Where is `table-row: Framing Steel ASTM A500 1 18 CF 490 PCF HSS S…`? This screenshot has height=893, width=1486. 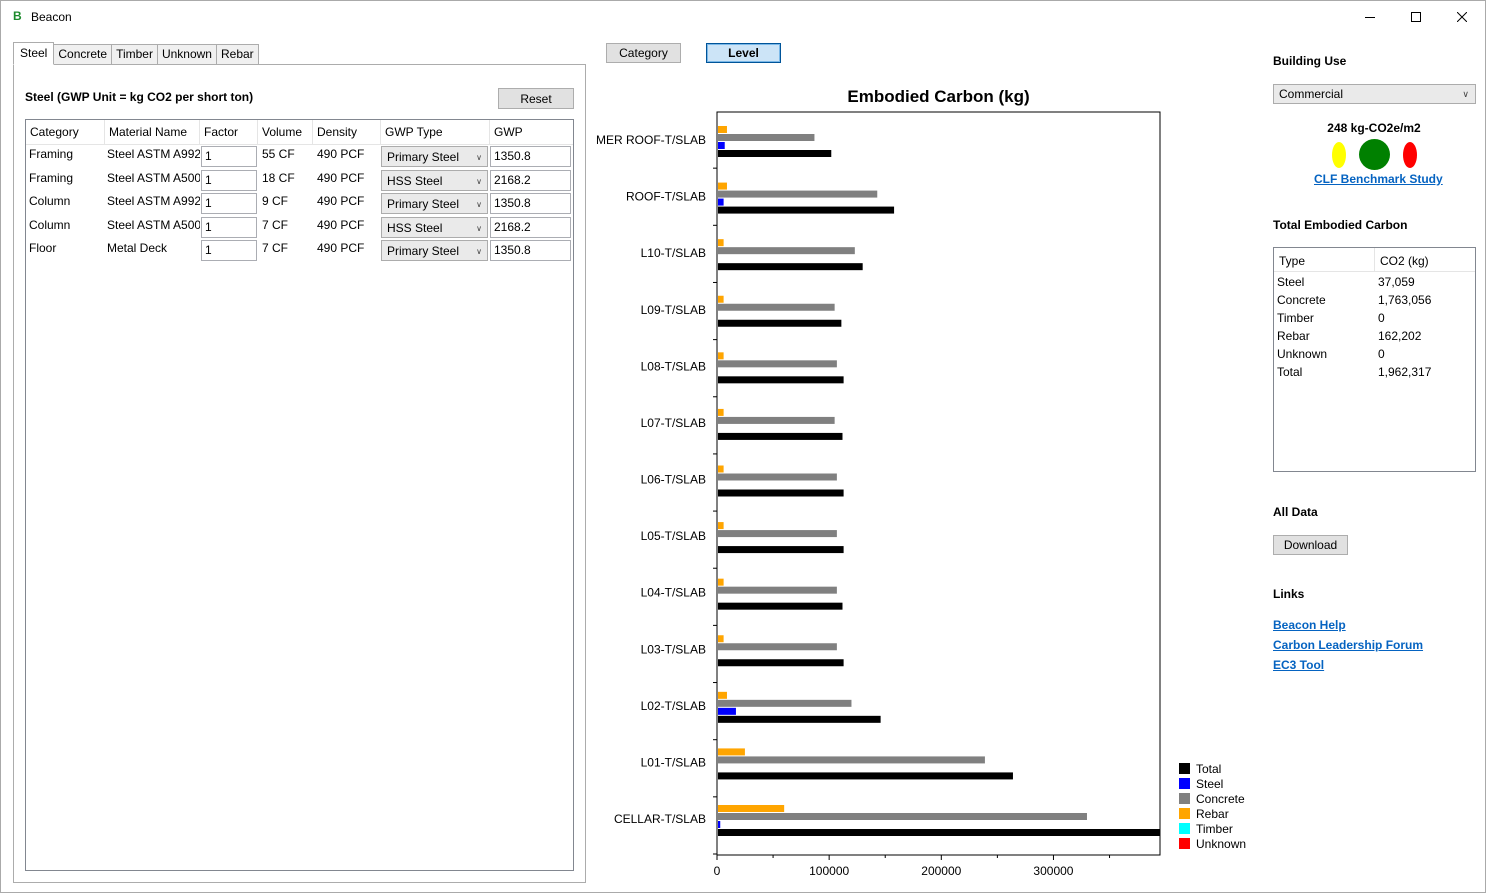
table-row: Framing Steel ASTM A500 1 18 CF 490 PCF HSS S… is located at coordinates (299, 181).